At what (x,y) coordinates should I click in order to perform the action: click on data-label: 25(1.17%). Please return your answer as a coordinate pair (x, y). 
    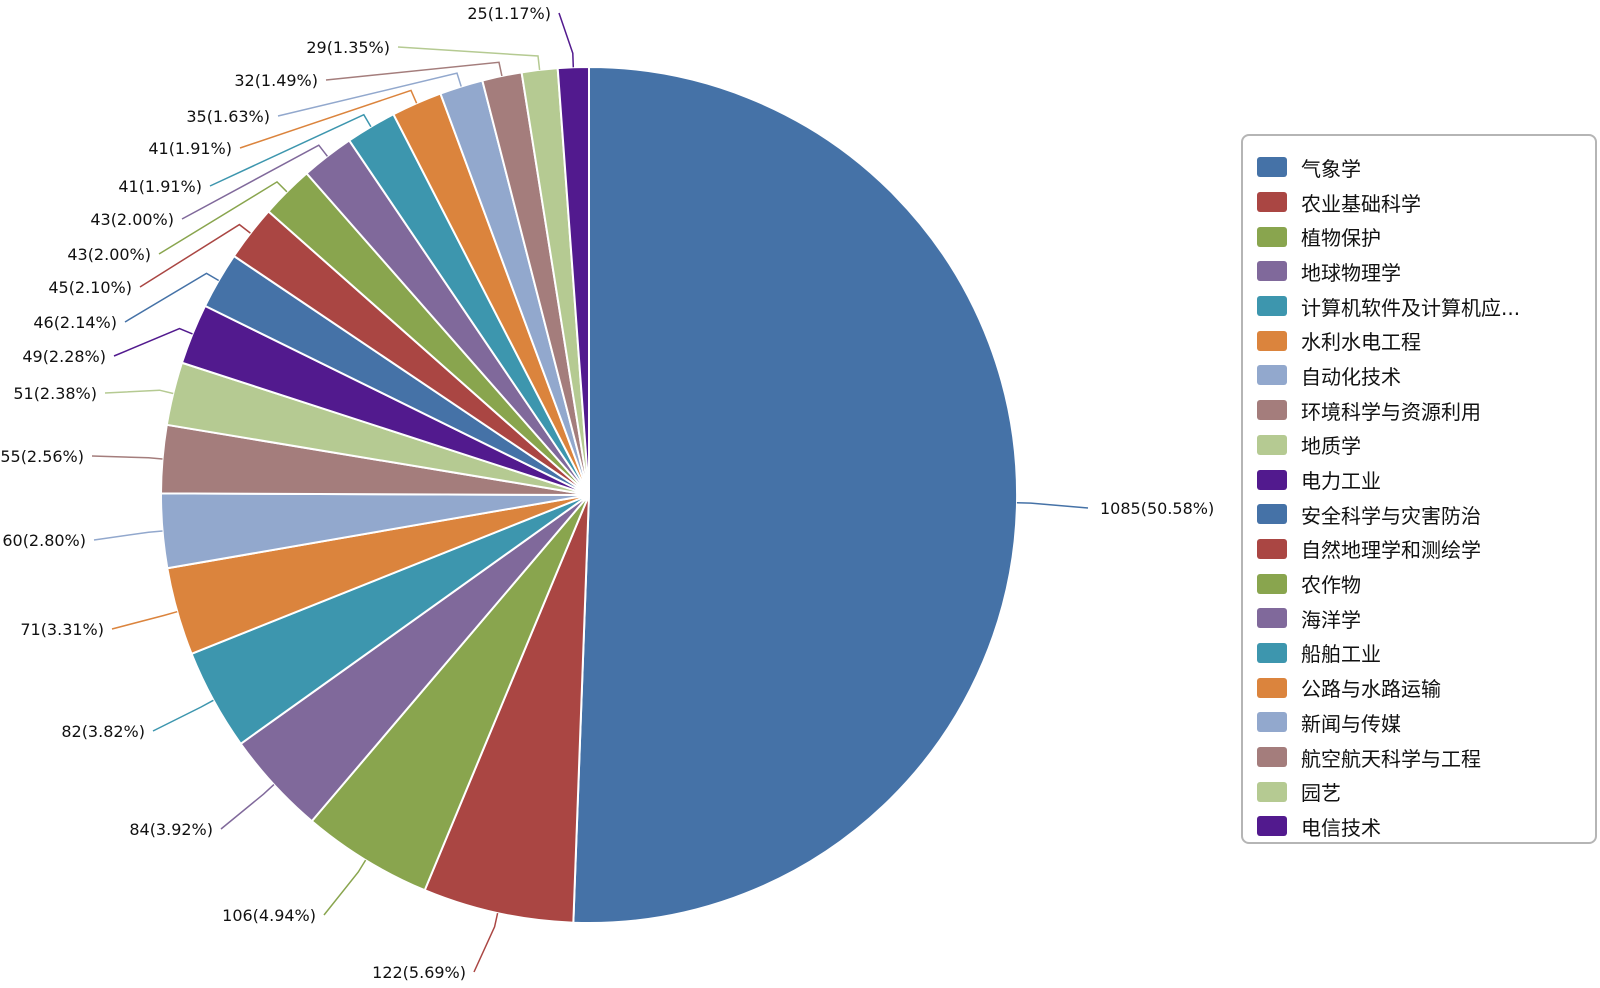
    Looking at the image, I should click on (509, 13).